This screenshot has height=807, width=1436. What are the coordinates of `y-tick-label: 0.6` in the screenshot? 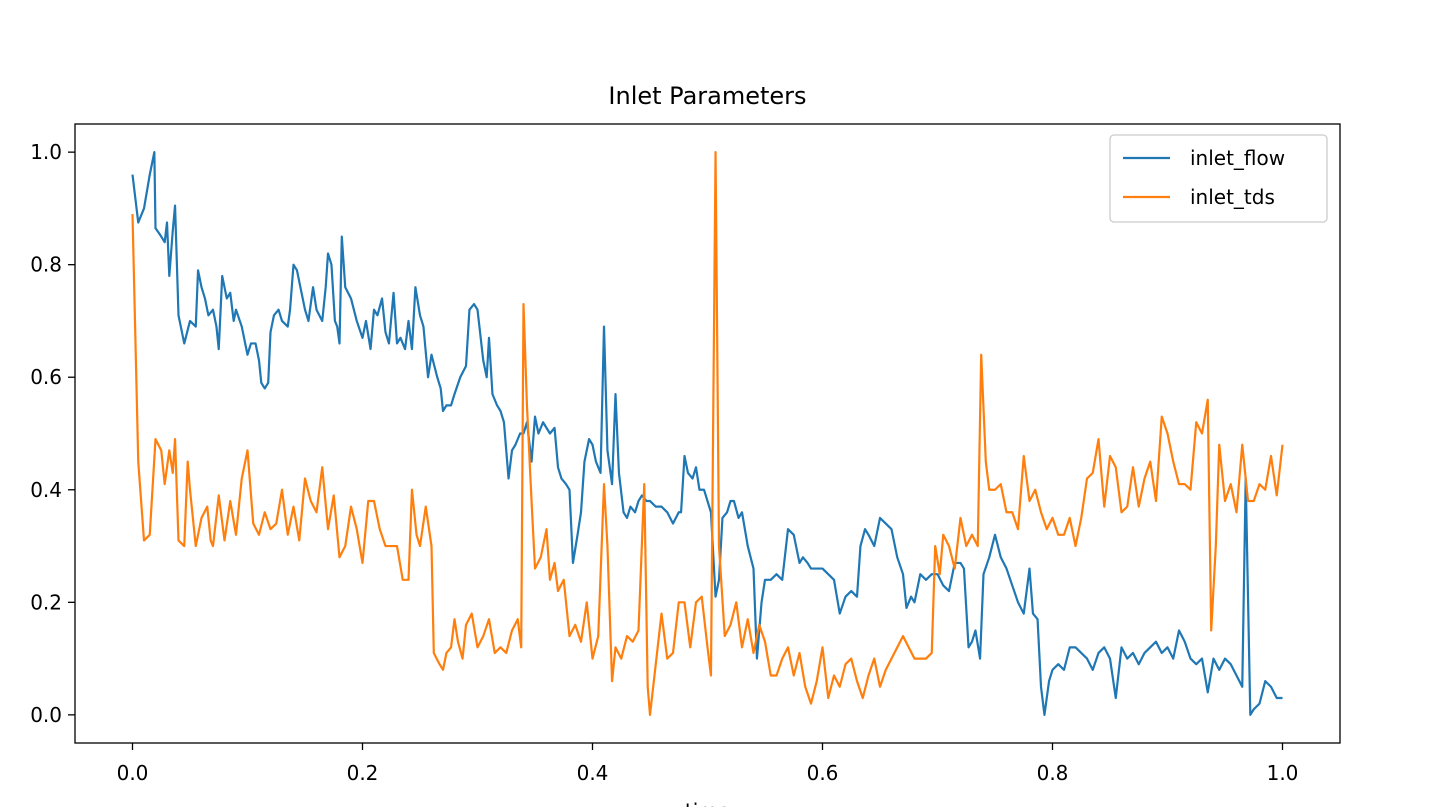 It's located at (46, 377).